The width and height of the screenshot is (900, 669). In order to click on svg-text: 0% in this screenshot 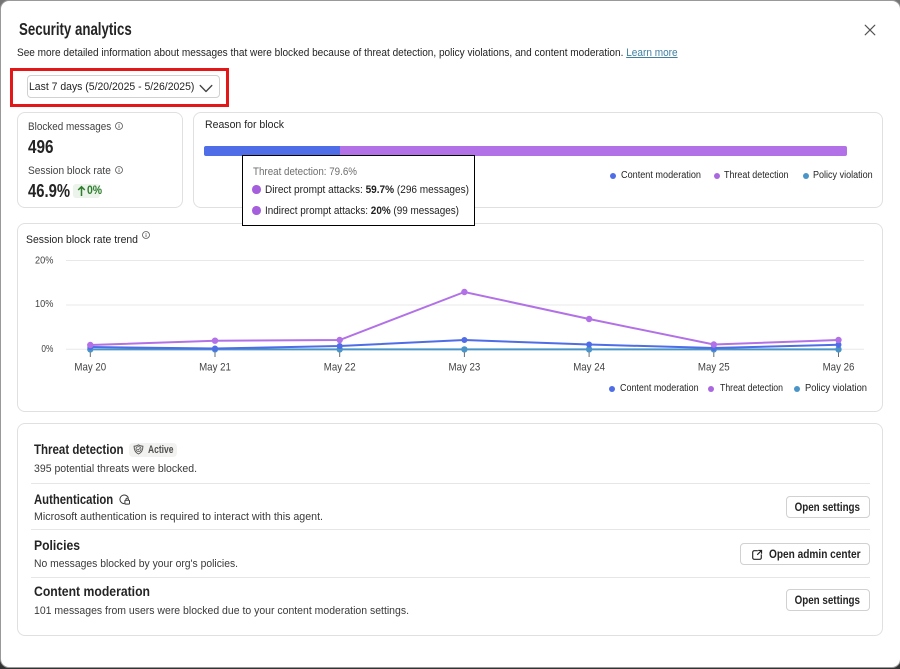, I will do `click(47, 349)`.